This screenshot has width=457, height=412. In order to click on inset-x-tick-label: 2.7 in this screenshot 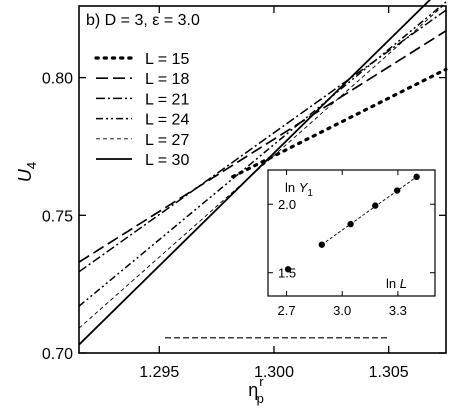, I will do `click(287, 310)`.